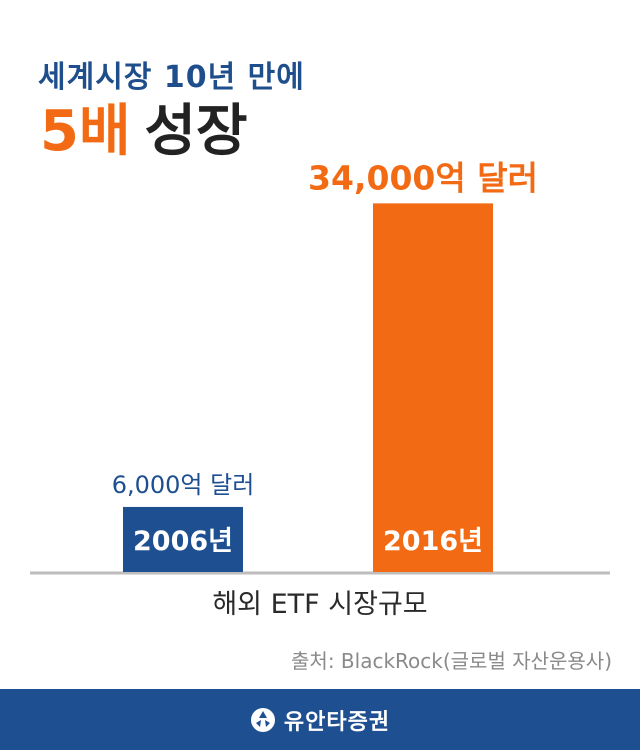 Image resolution: width=640 pixels, height=750 pixels. Describe the element at coordinates (451, 661) in the screenshot. I see `source-note: 출처: BlackRock(글로벌 자산운용사)` at that location.